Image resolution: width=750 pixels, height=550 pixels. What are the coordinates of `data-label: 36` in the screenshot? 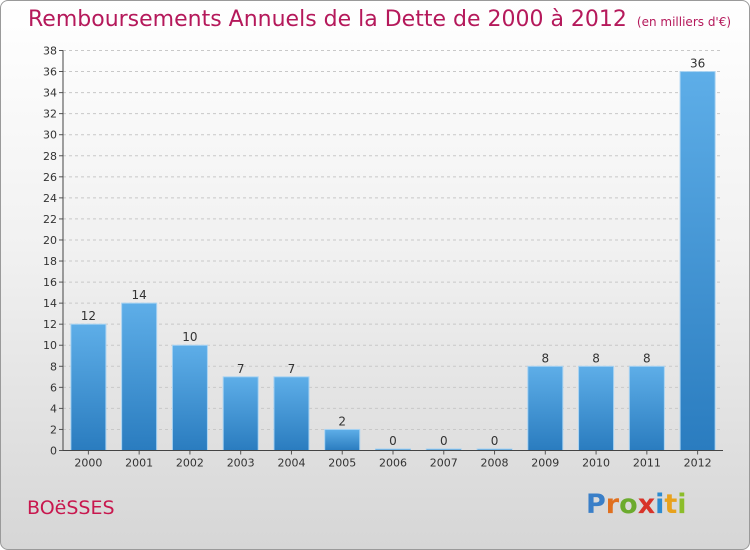 It's located at (697, 64).